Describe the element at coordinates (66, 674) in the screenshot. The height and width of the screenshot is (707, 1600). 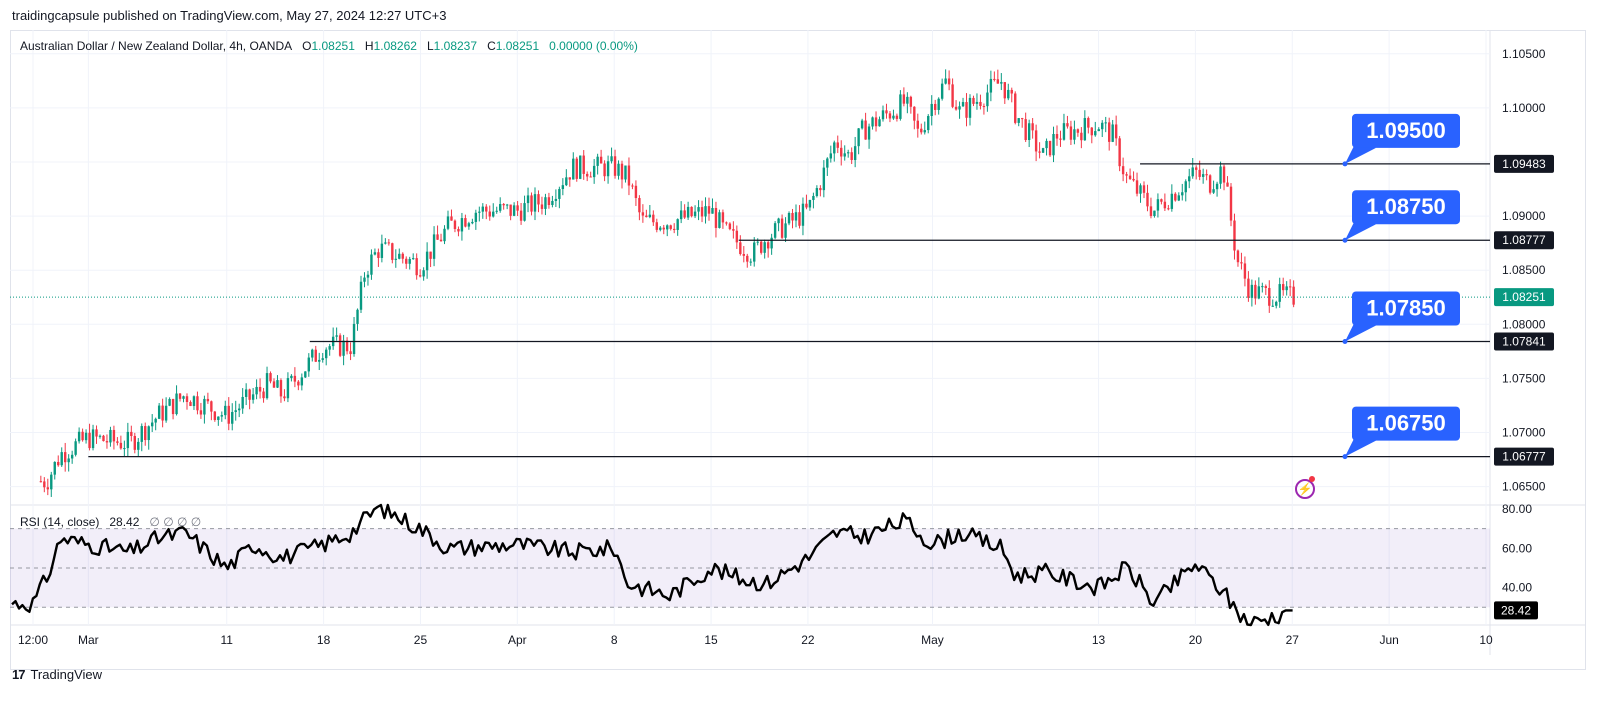
I see `brand-name: TradingView` at that location.